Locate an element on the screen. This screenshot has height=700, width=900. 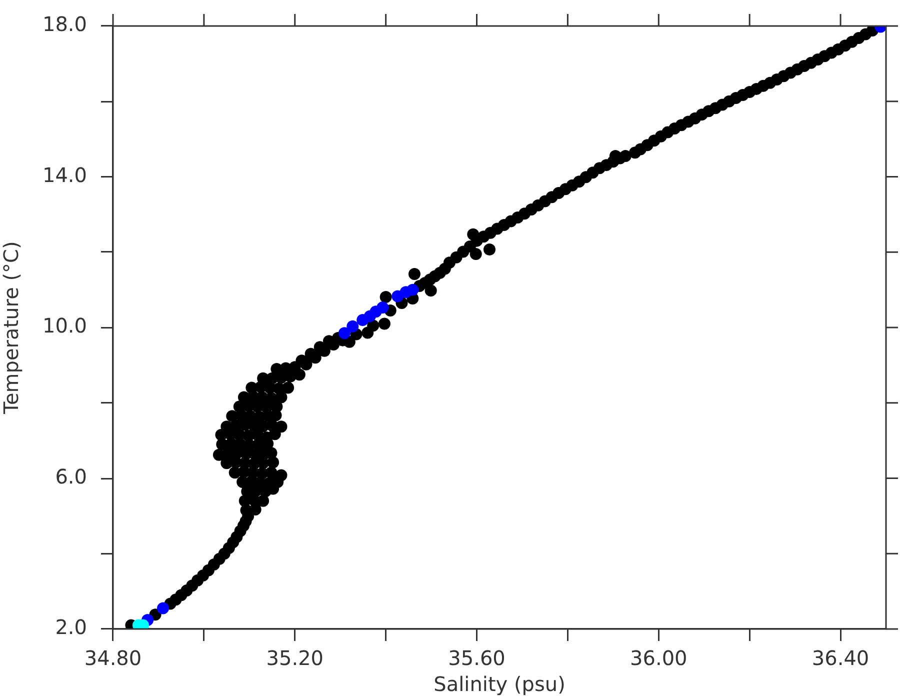
x-tick-label: 35.60 is located at coordinates (477, 658).